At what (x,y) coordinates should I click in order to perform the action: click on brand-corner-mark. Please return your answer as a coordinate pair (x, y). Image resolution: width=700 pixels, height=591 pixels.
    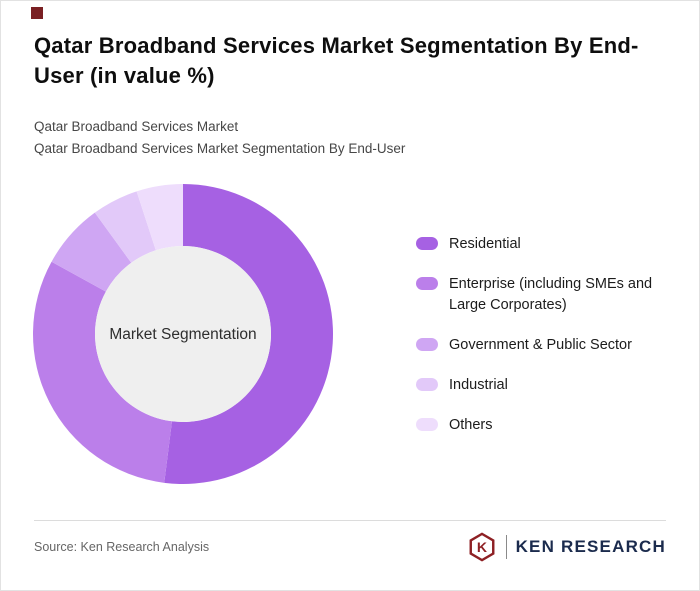
    Looking at the image, I should click on (37, 13).